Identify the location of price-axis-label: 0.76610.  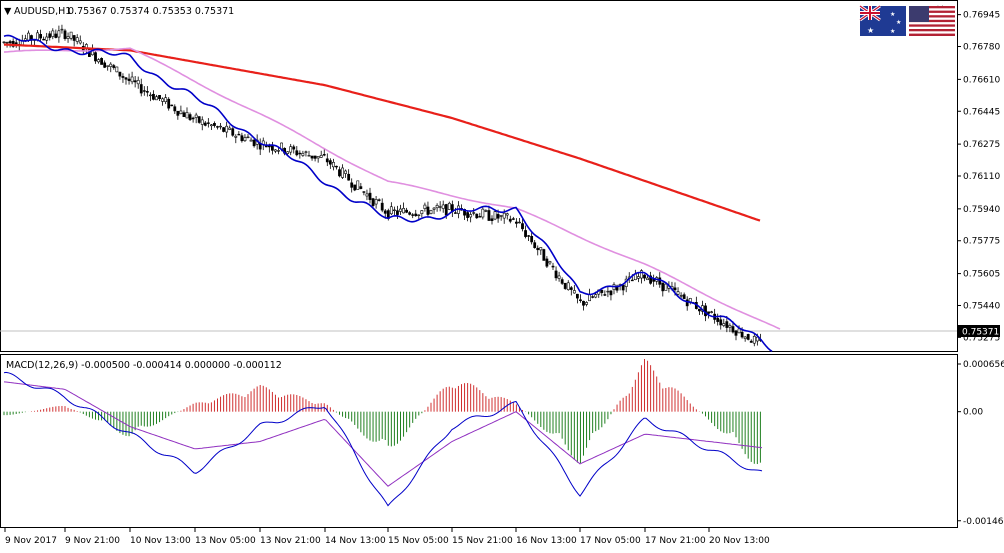
(981, 80).